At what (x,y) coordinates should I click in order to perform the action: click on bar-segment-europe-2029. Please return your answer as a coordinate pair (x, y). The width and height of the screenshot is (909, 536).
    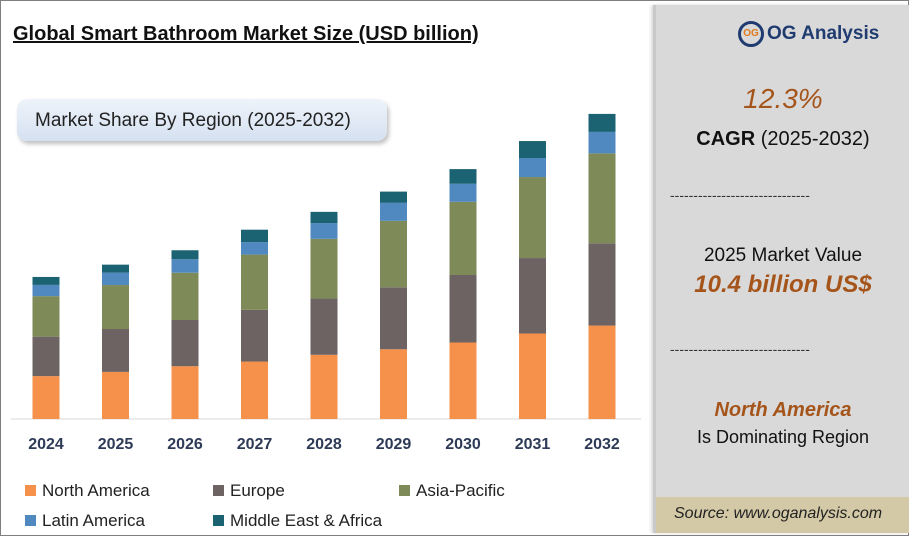
    Looking at the image, I should click on (393, 318).